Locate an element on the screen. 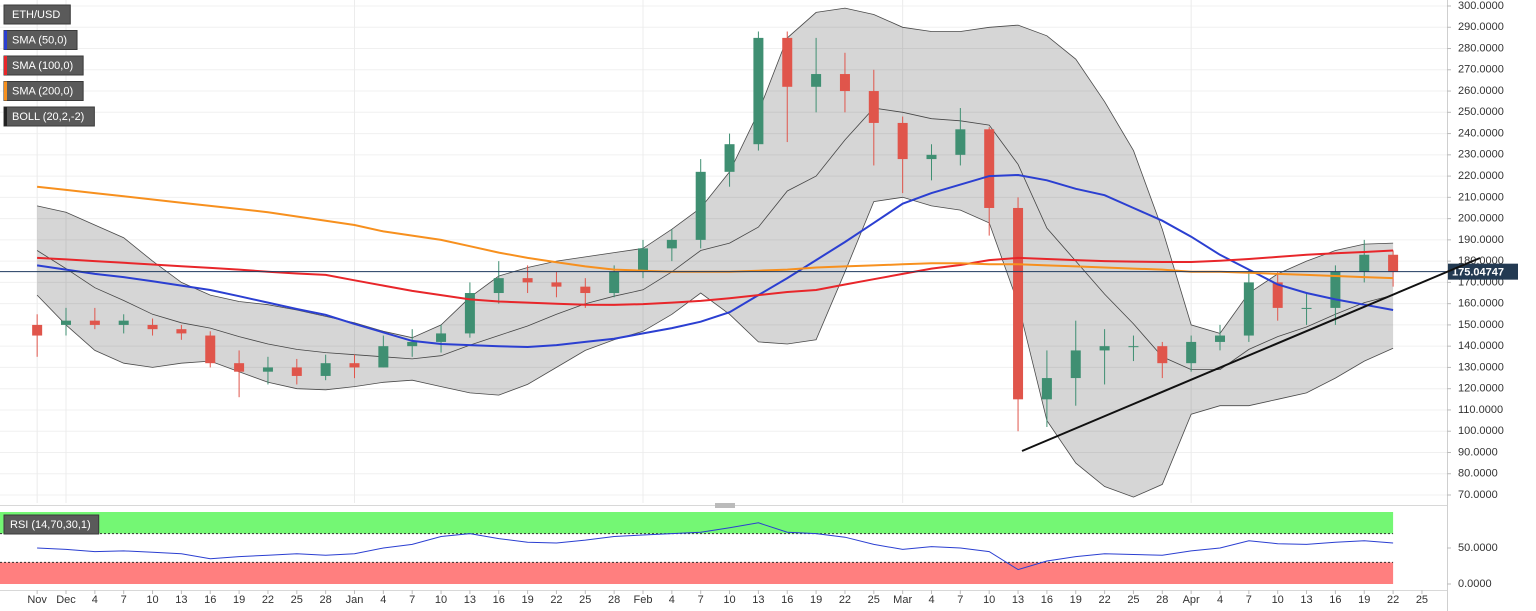  y-tick-label: 120.0000 is located at coordinates (1481, 389).